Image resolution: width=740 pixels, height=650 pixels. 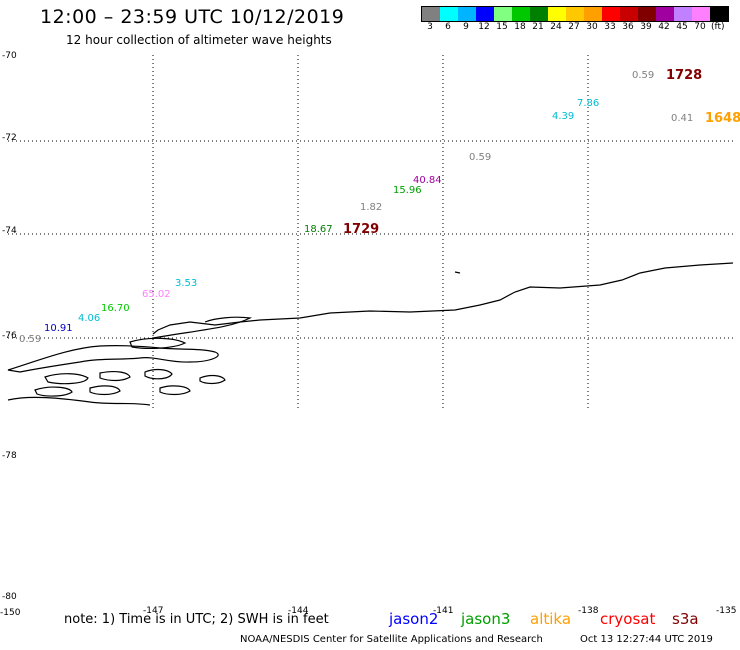 I want to click on wave-height-value: 18.67, so click(x=318, y=229).